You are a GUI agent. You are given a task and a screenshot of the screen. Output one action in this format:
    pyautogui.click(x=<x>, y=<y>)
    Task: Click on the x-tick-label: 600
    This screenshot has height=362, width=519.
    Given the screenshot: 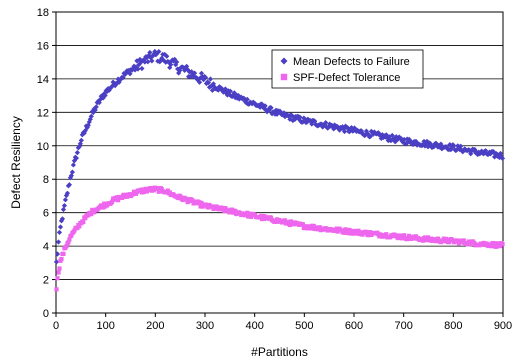 What is the action you would take?
    pyautogui.click(x=354, y=326)
    